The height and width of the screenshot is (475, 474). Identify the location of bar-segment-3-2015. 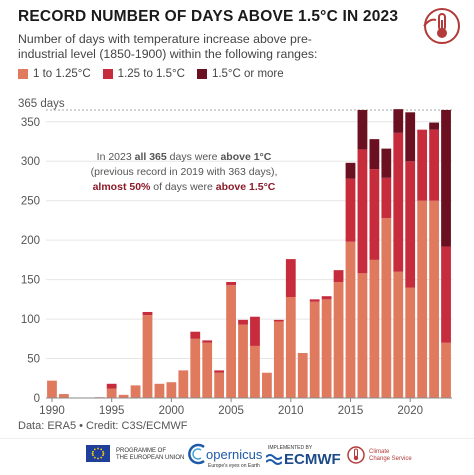
(350, 170).